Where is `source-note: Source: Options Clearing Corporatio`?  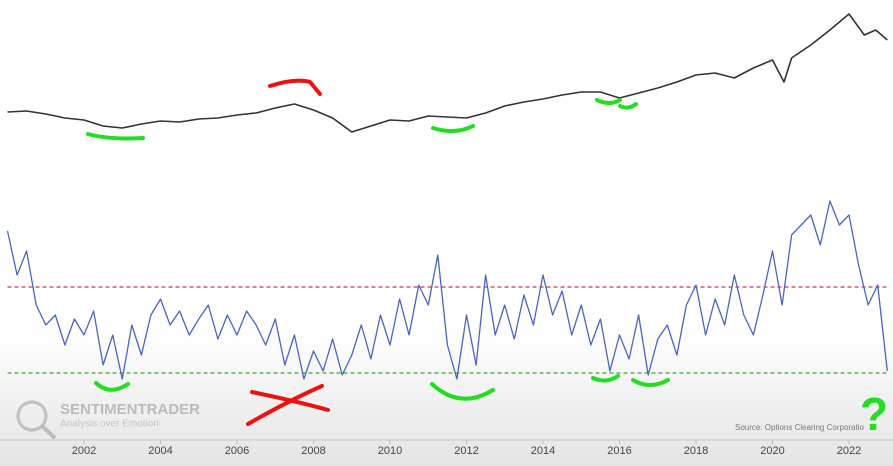 source-note: Source: Options Clearing Corporatio is located at coordinates (800, 427).